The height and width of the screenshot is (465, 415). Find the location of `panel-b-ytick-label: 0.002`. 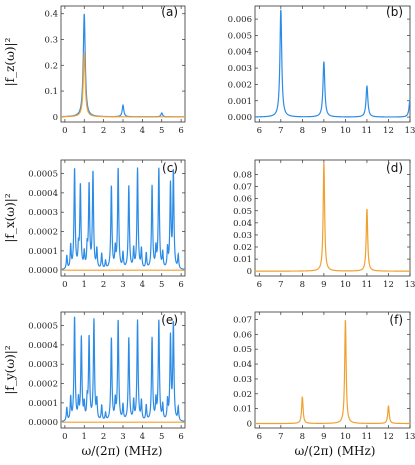

panel-b-ytick-label: 0.002 is located at coordinates (240, 85).